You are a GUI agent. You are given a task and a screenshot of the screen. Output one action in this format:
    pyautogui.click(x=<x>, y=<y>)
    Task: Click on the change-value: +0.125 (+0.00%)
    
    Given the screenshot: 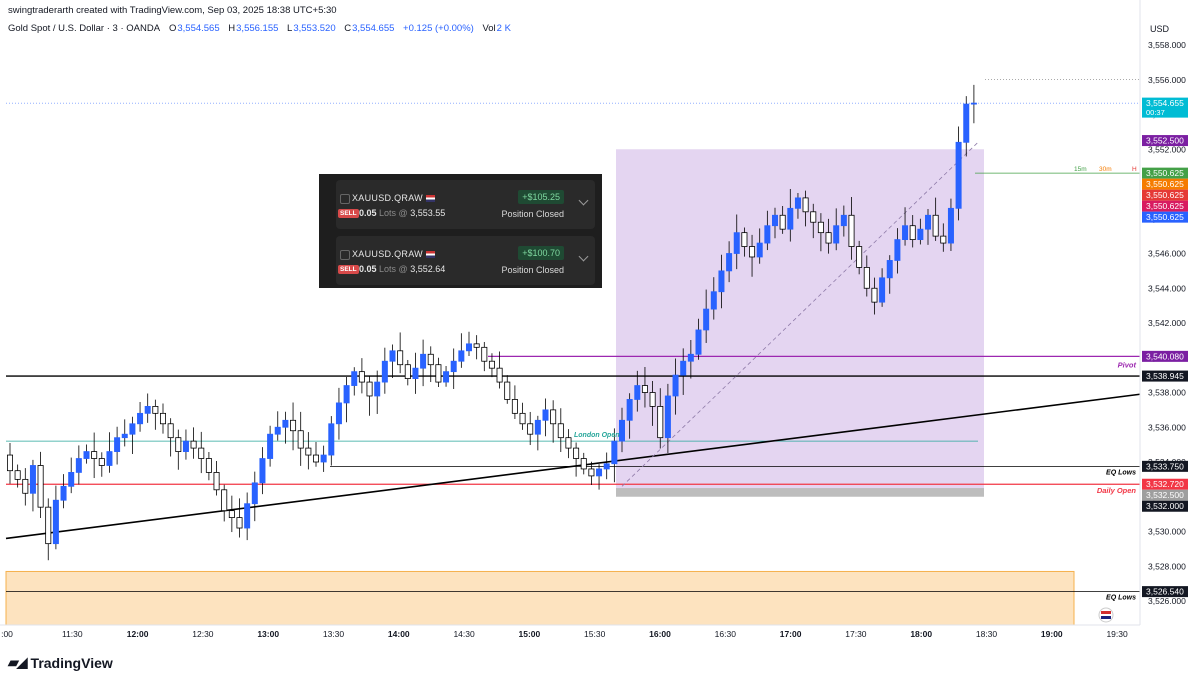 What is the action you would take?
    pyautogui.click(x=438, y=28)
    